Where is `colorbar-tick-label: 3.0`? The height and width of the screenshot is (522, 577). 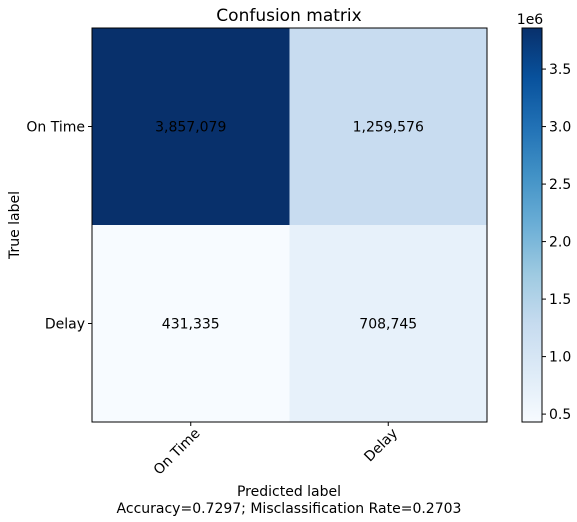 colorbar-tick-label: 3.0 is located at coordinates (560, 128).